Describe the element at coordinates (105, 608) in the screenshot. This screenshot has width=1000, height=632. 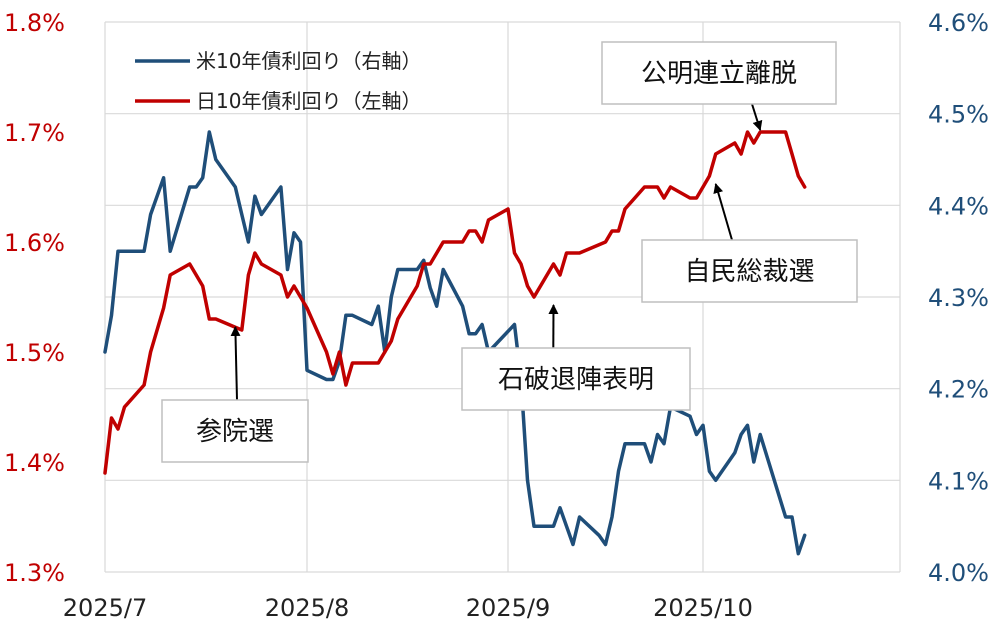
I see `x-tick-label: 2025/7` at that location.